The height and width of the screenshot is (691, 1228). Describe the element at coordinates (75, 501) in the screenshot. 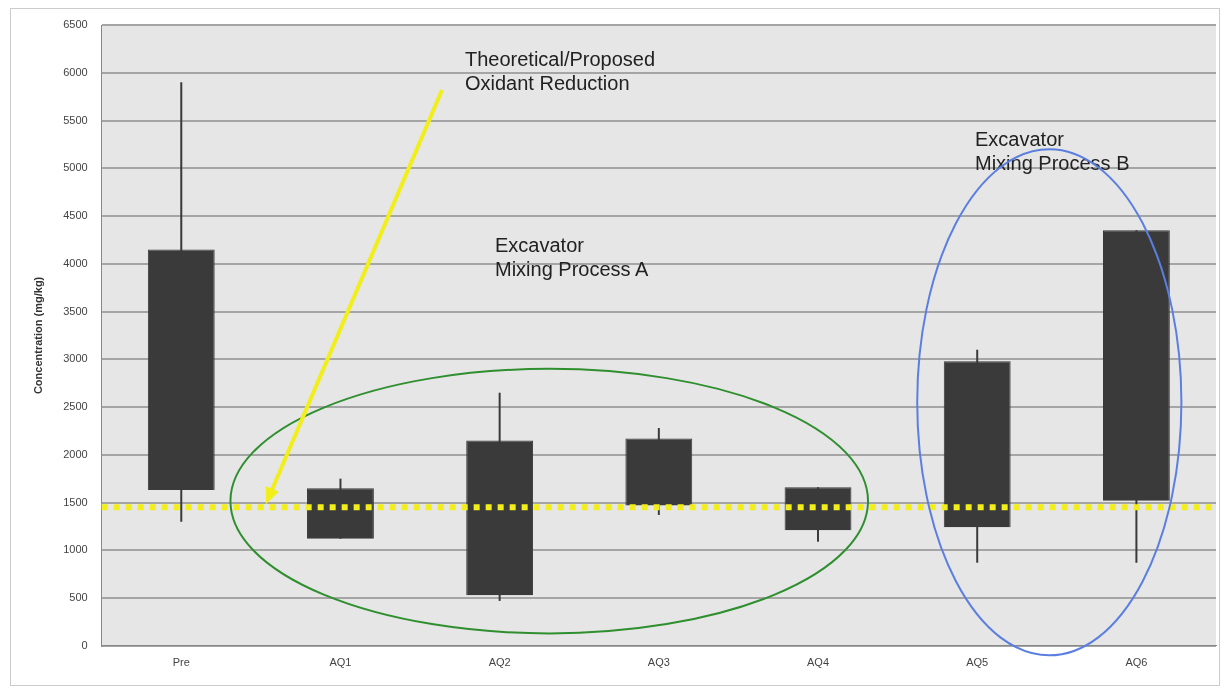

I see `y-tick-label: 1500` at that location.